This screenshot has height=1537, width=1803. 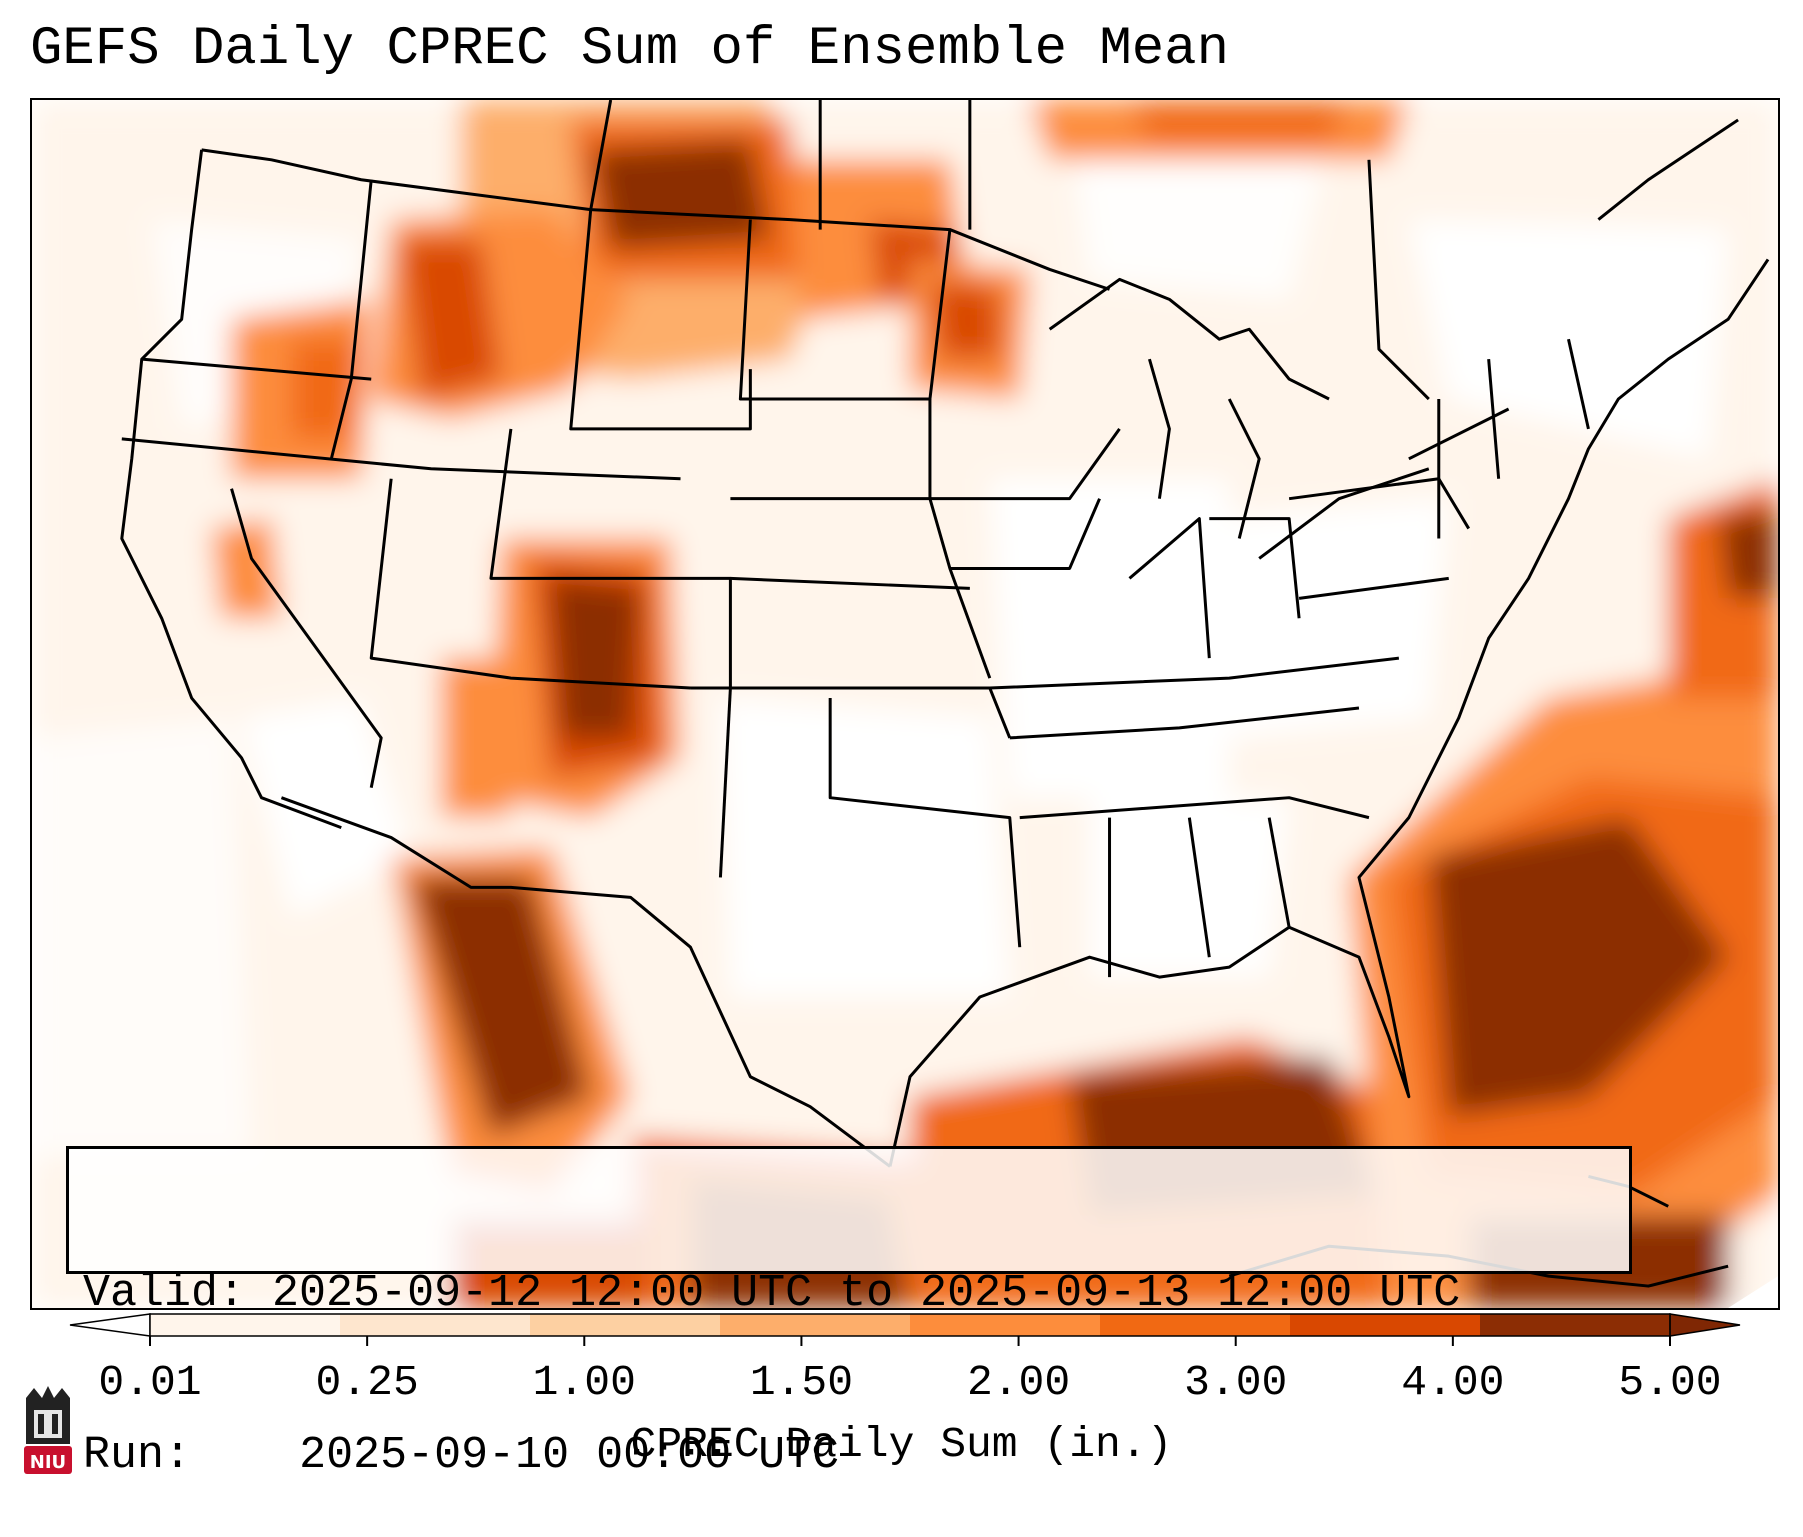 I want to click on colorbar-tick-label: 3.00, so click(x=1236, y=1382).